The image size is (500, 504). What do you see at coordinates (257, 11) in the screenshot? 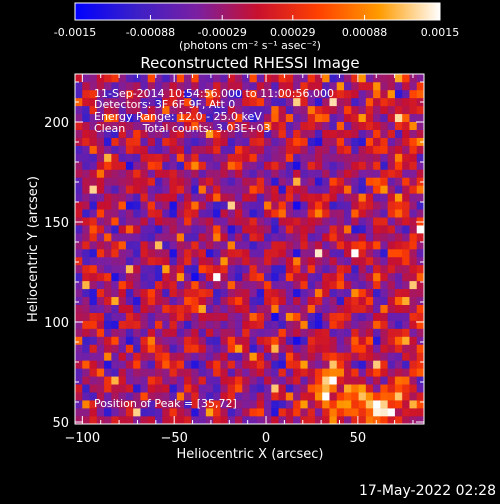
I see `colorbar` at bounding box center [257, 11].